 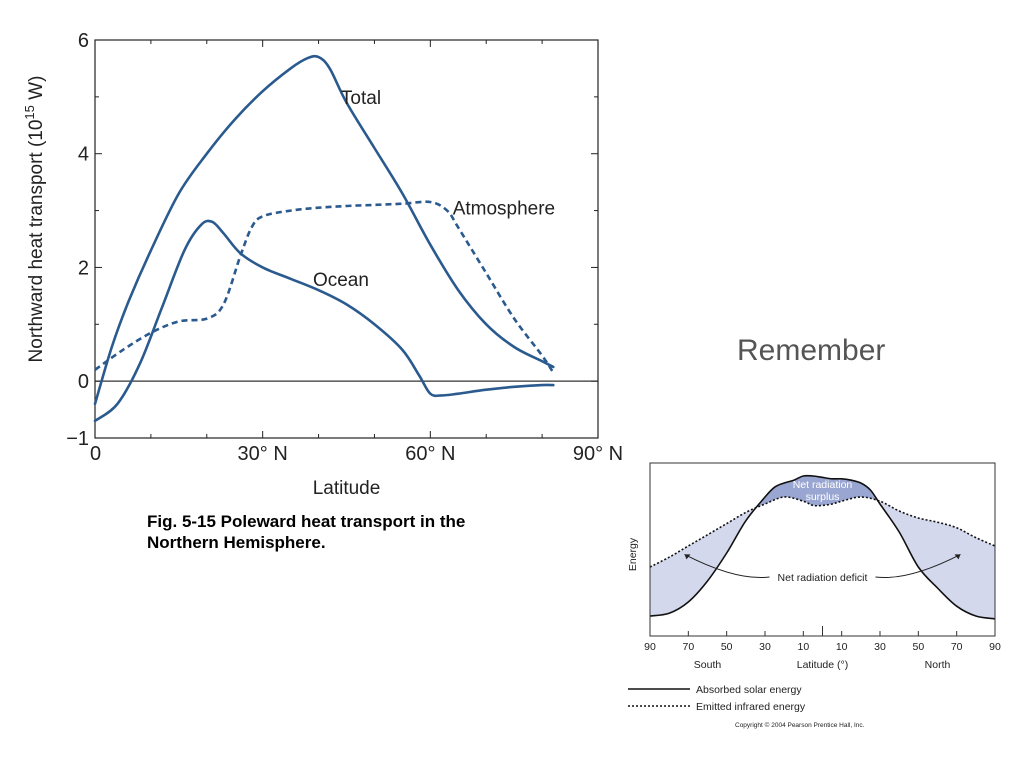 I want to click on emitted-infrared-line, so click(x=822, y=532).